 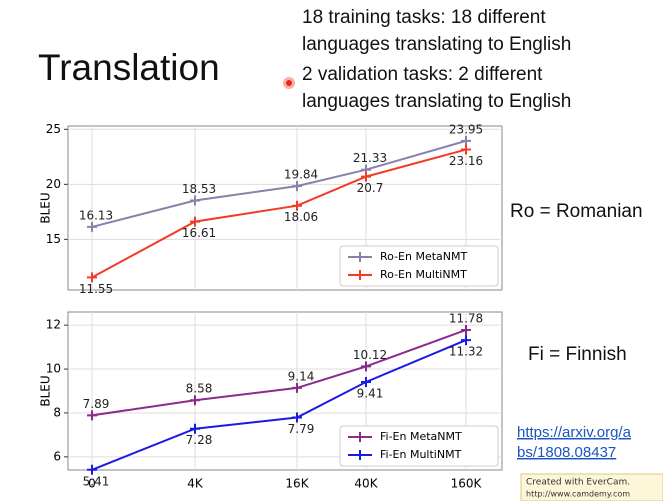 What do you see at coordinates (370, 188) in the screenshot?
I see `data-label: 20.7` at bounding box center [370, 188].